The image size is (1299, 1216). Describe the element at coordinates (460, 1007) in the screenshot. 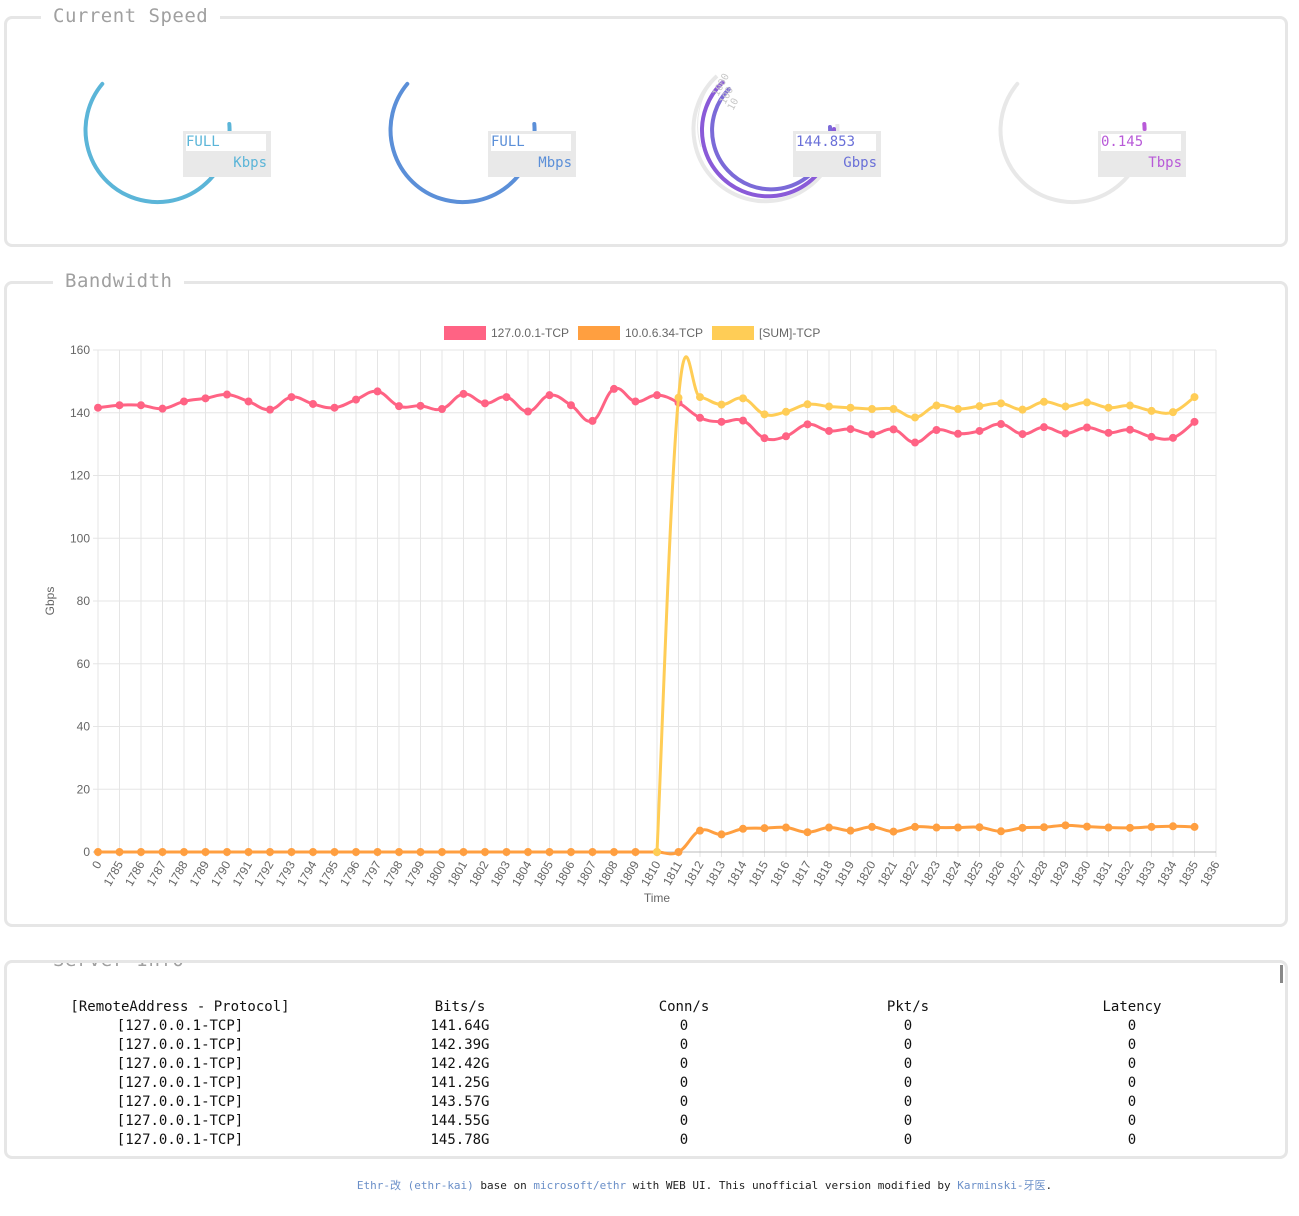

I see `header-bits: Bits/s` at that location.